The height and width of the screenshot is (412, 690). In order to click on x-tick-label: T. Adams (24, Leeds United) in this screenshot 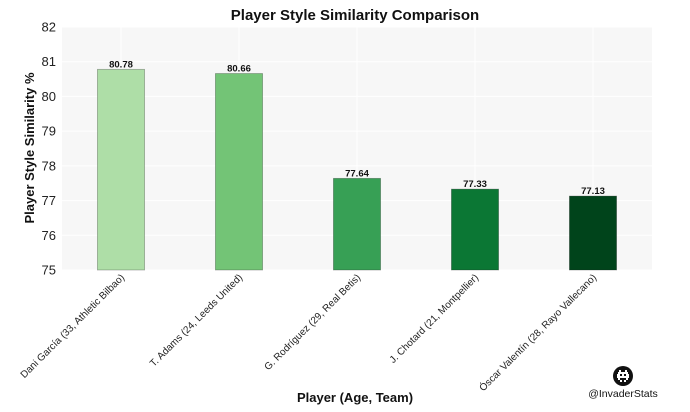, I will do `click(196, 320)`.